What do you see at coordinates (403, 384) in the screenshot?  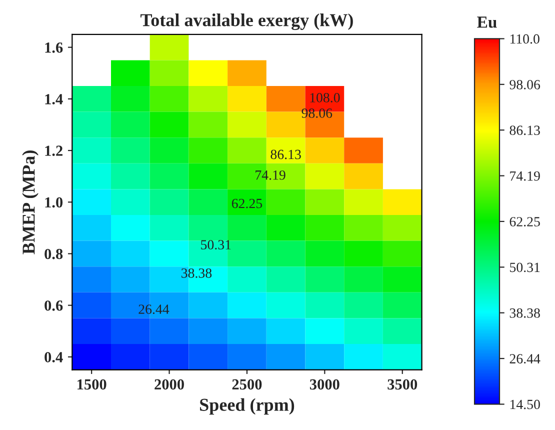 I see `x-tick-label: 3500` at bounding box center [403, 384].